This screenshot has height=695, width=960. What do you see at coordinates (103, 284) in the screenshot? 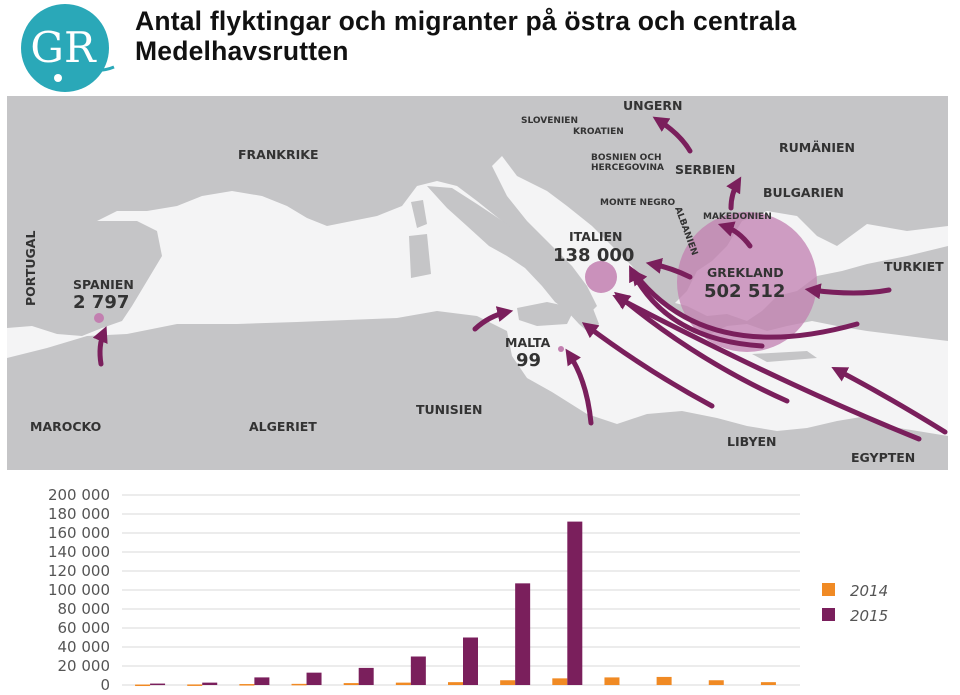
I see `label-spanien: SPANIEN` at bounding box center [103, 284].